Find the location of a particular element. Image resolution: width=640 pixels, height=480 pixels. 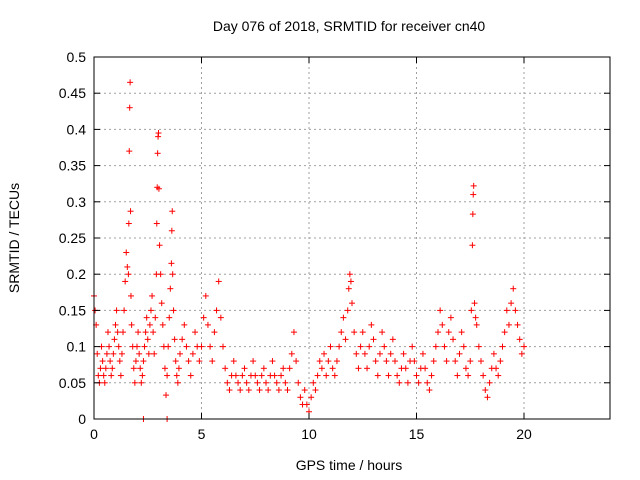

y-tick-label: 0.4 is located at coordinates (77, 129).